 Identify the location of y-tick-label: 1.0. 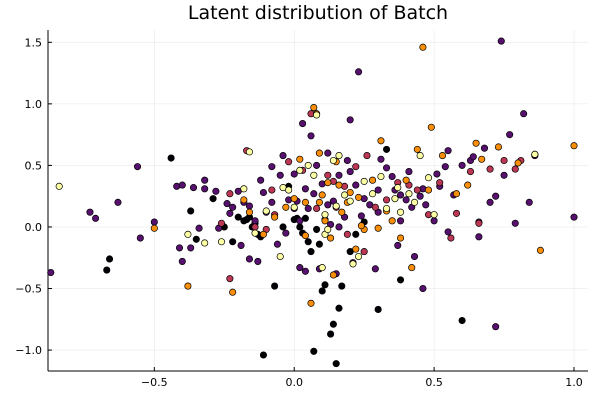
(34, 104).